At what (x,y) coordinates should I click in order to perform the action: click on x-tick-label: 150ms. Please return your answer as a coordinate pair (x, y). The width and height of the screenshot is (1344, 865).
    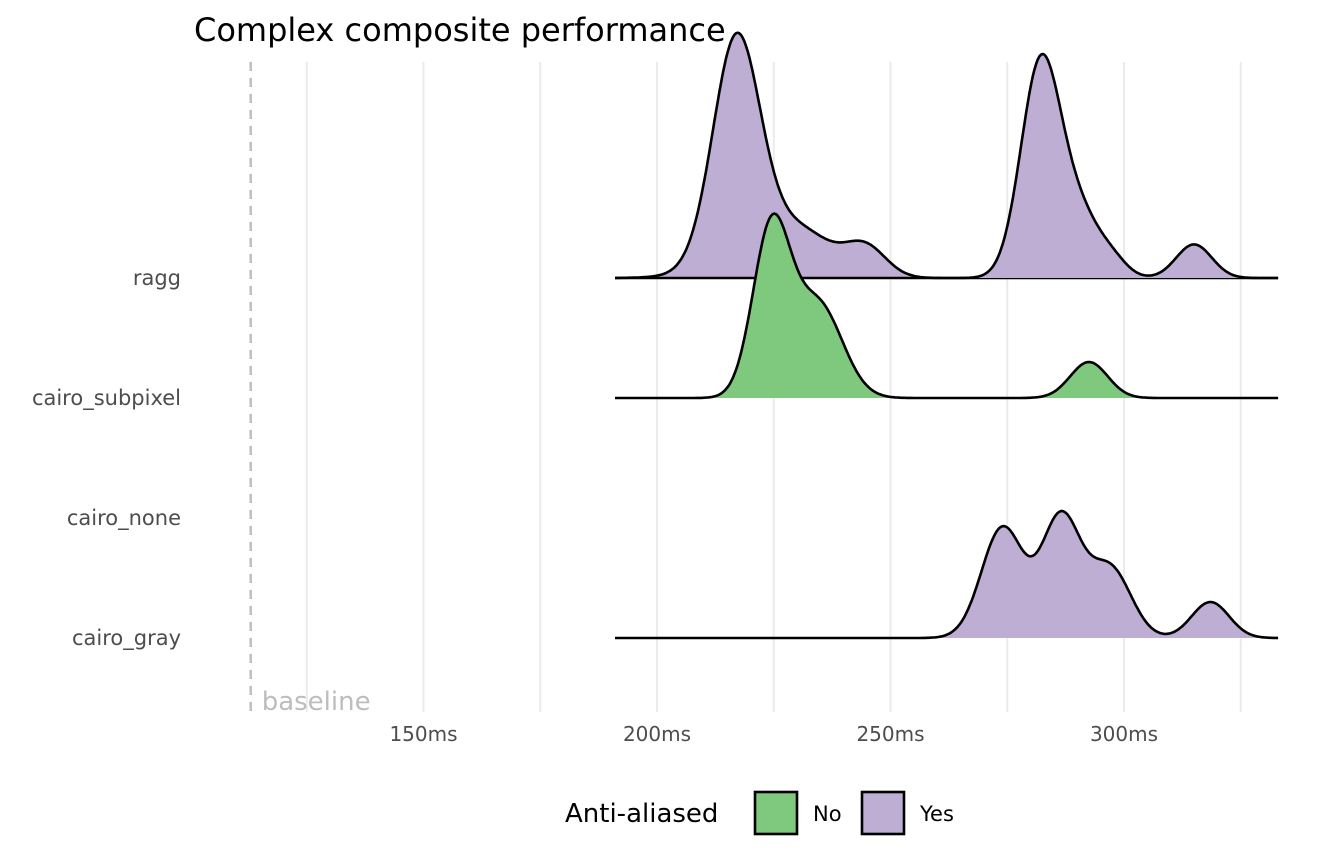
    Looking at the image, I should click on (423, 734).